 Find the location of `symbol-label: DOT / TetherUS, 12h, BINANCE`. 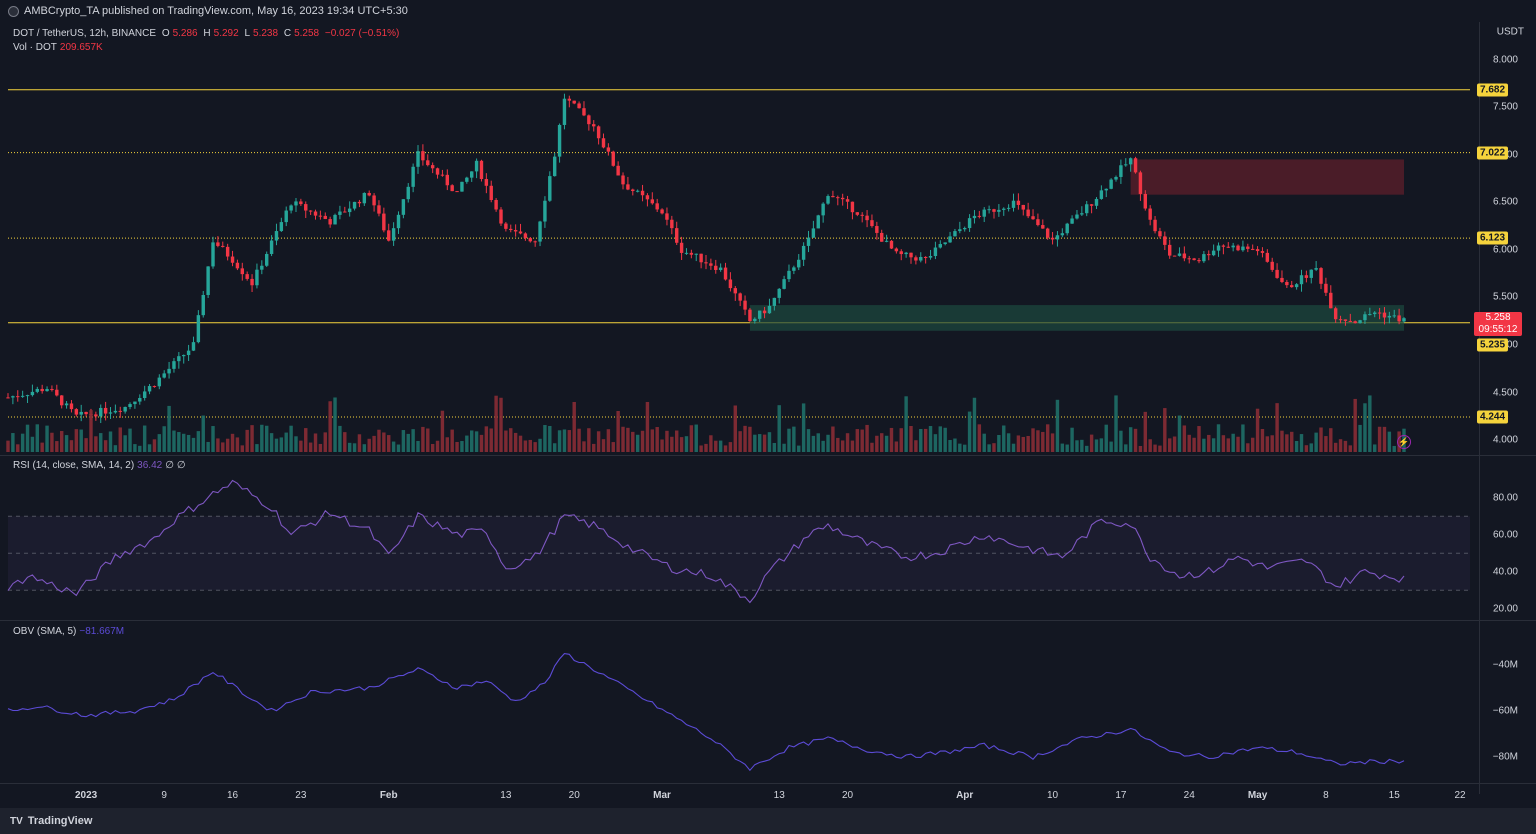

symbol-label: DOT / TetherUS, 12h, BINANCE is located at coordinates (85, 33).